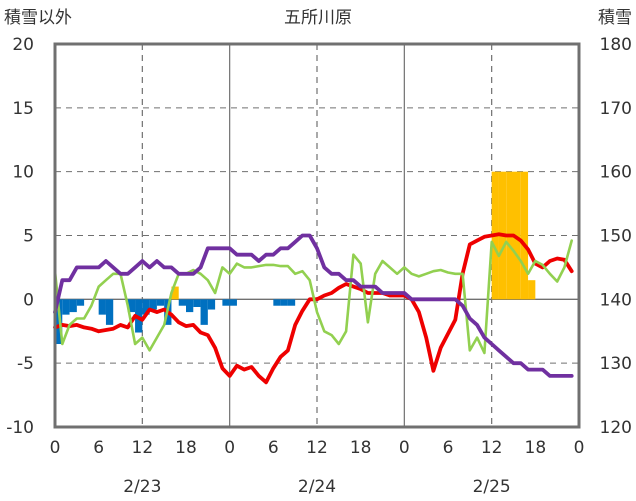  What do you see at coordinates (616, 109) in the screenshot?
I see `right-tick-label: 170` at bounding box center [616, 109].